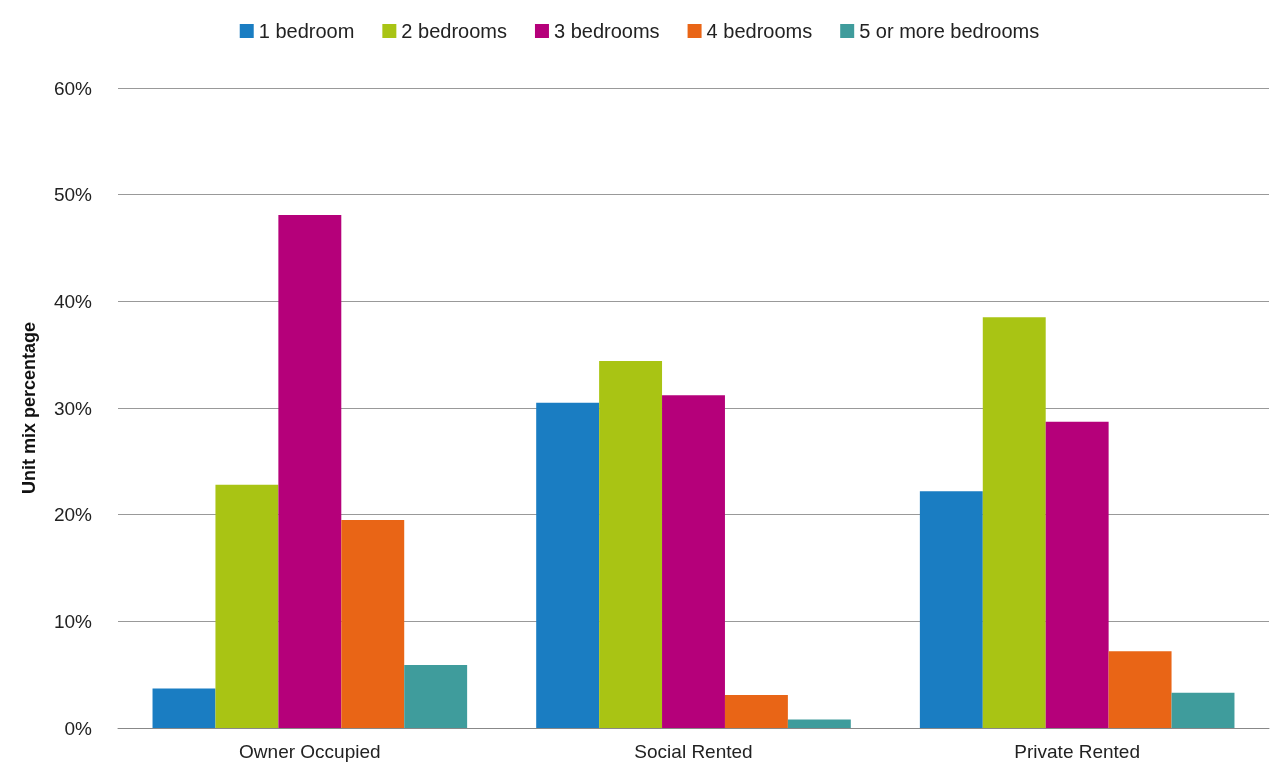  Describe the element at coordinates (73, 408) in the screenshot. I see `y-tick-label: 30%` at that location.